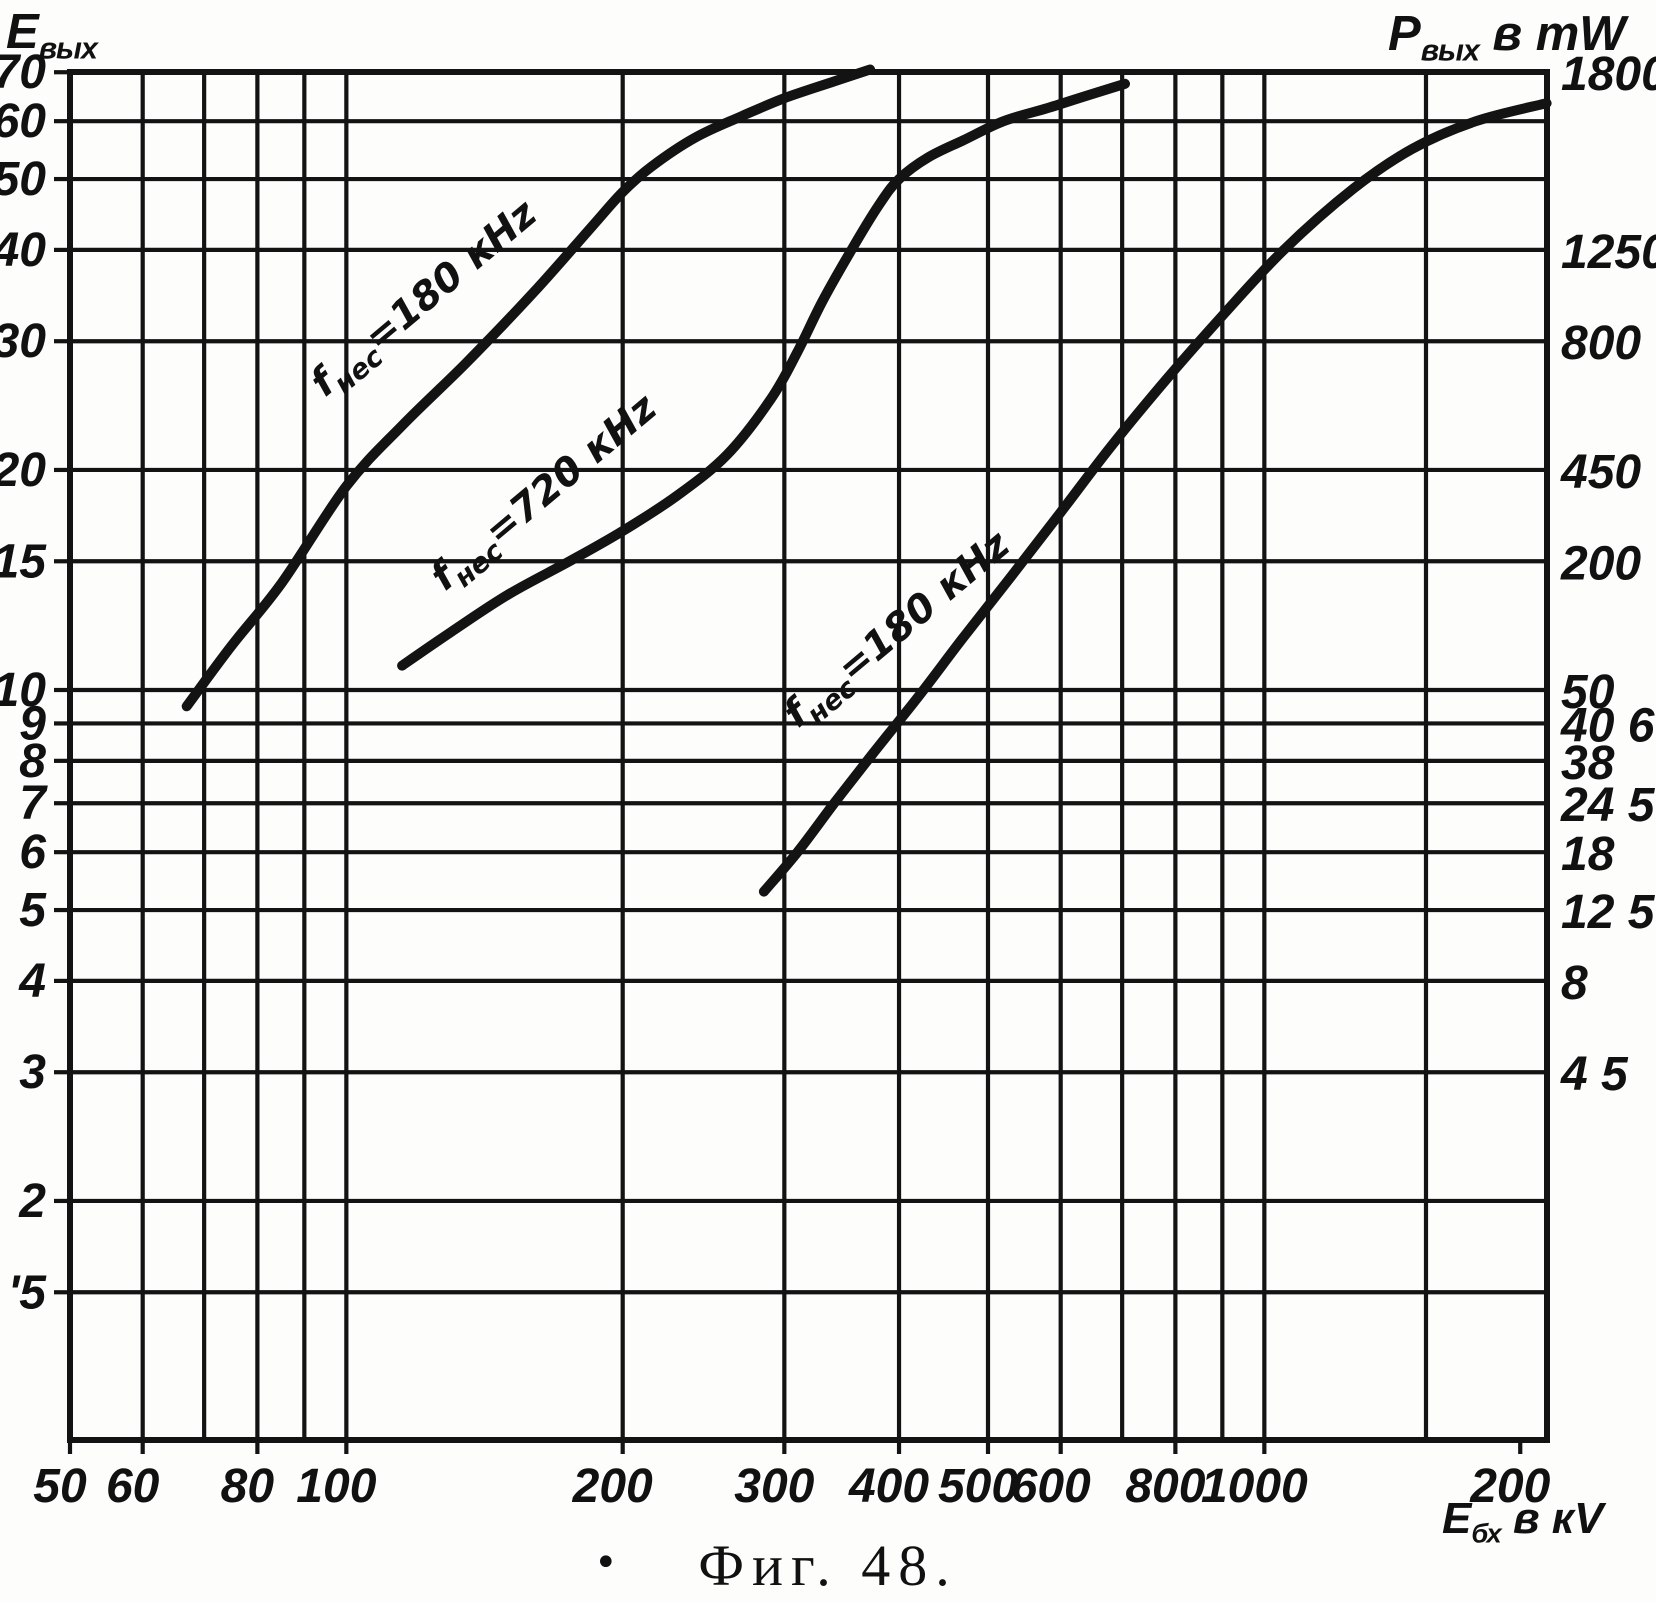 This screenshot has width=1656, height=1602. Describe the element at coordinates (1574, 983) in the screenshot. I see `right-axis-label-8: 8` at that location.